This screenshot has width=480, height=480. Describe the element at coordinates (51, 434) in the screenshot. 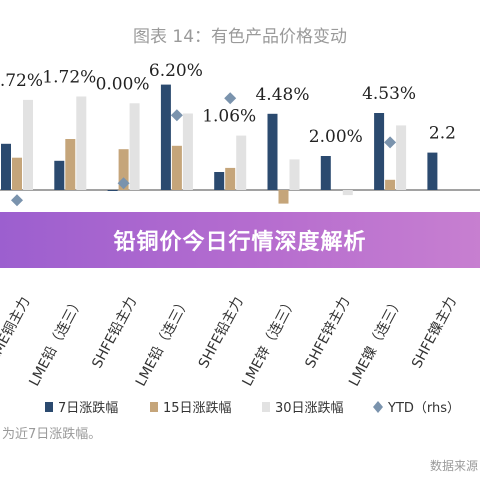

I see `chart-note: 为近7日涨跌幅。` at that location.